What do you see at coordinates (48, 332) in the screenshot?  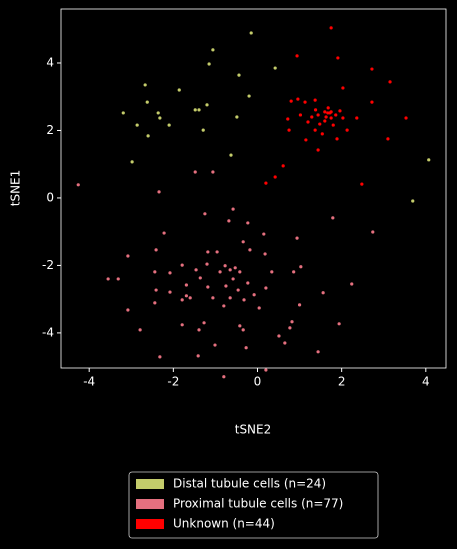 I see `y-tick-label: -4` at bounding box center [48, 332].